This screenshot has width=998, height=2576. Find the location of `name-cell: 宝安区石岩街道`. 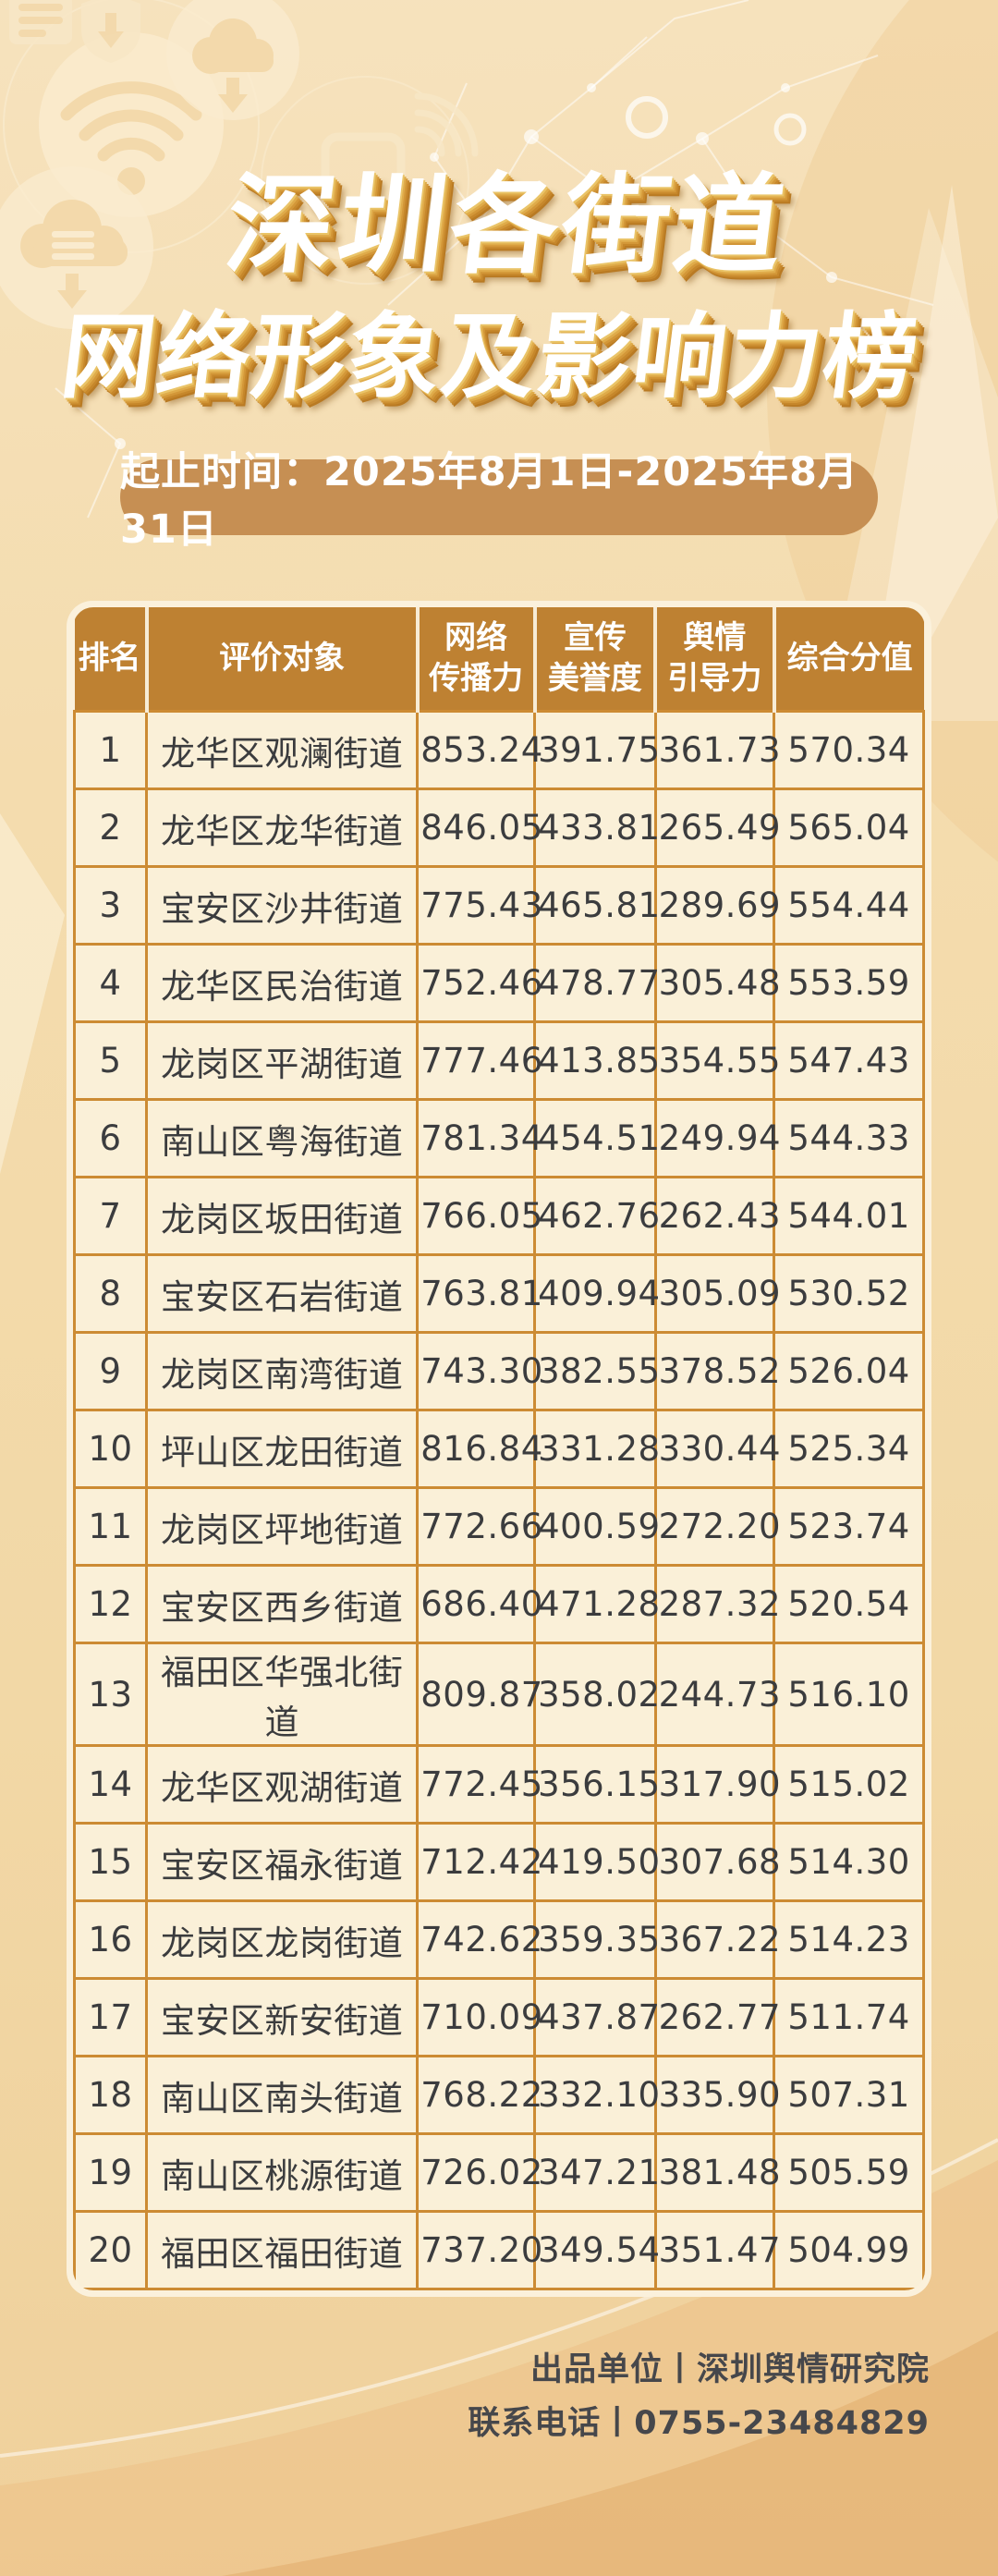

name-cell: 宝安区石岩街道 is located at coordinates (282, 1294).